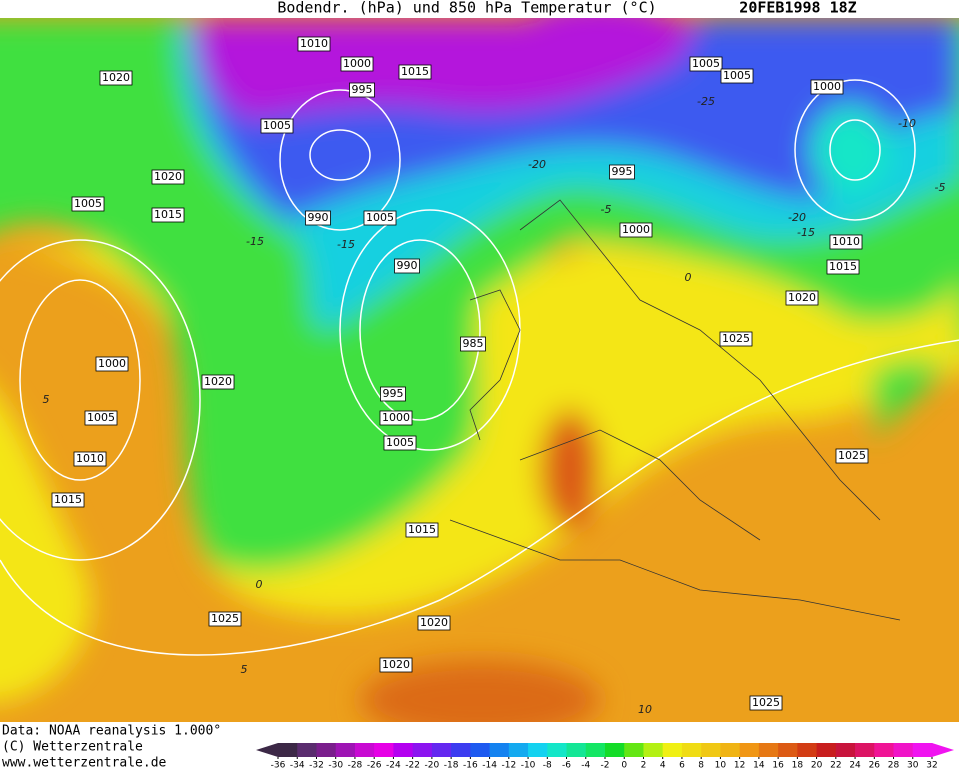 This screenshot has width=959, height=770. Describe the element at coordinates (894, 765) in the screenshot. I see `colorbar-tick-label: 28` at that location.